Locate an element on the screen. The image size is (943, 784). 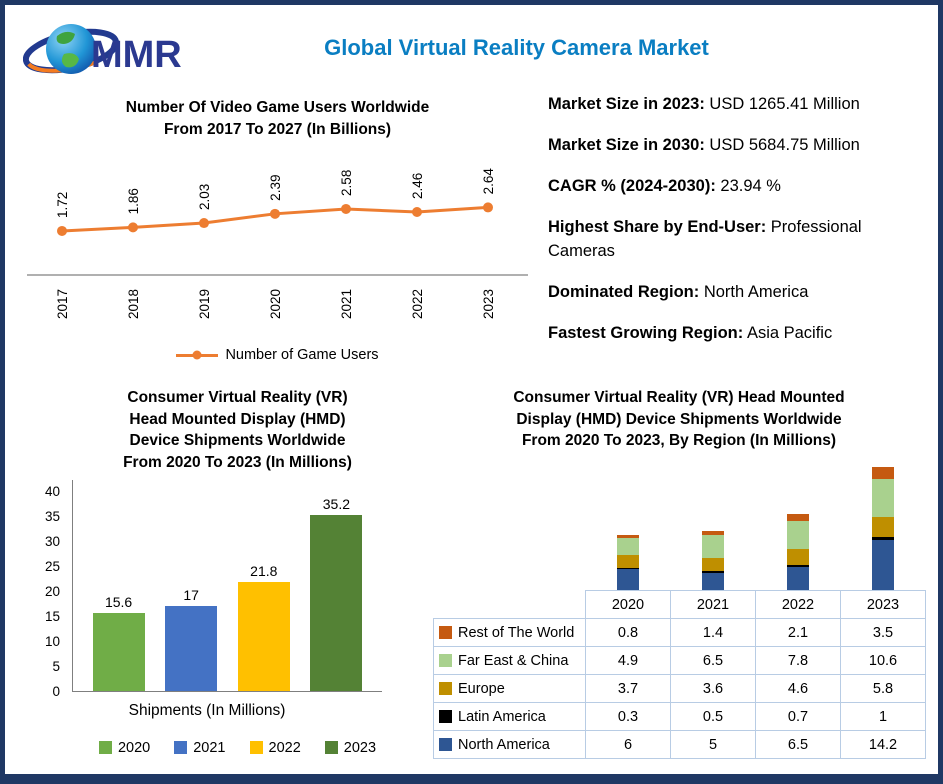
table-row-europe: Europe 3.7 3.6 4.6 5.8 is located at coordinates (679, 689).